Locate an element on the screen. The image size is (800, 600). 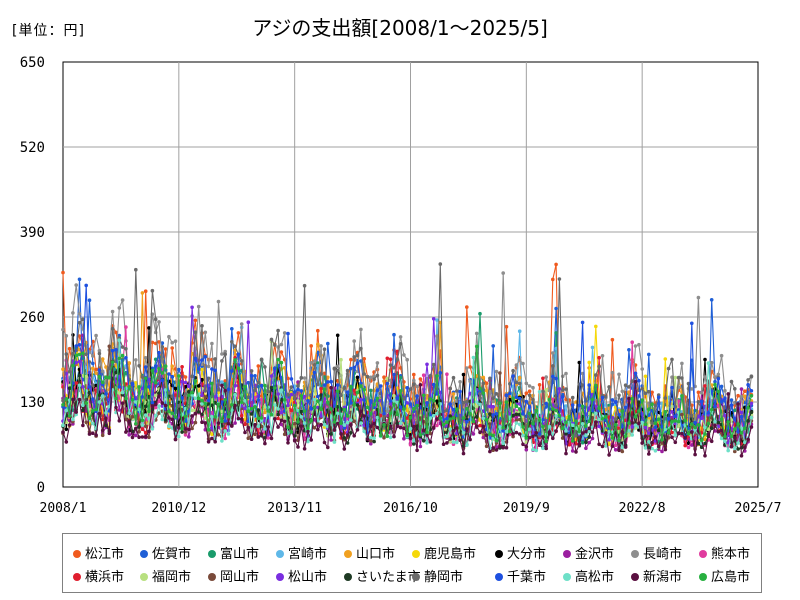
legend-label: 広島市 is located at coordinates (731, 577).